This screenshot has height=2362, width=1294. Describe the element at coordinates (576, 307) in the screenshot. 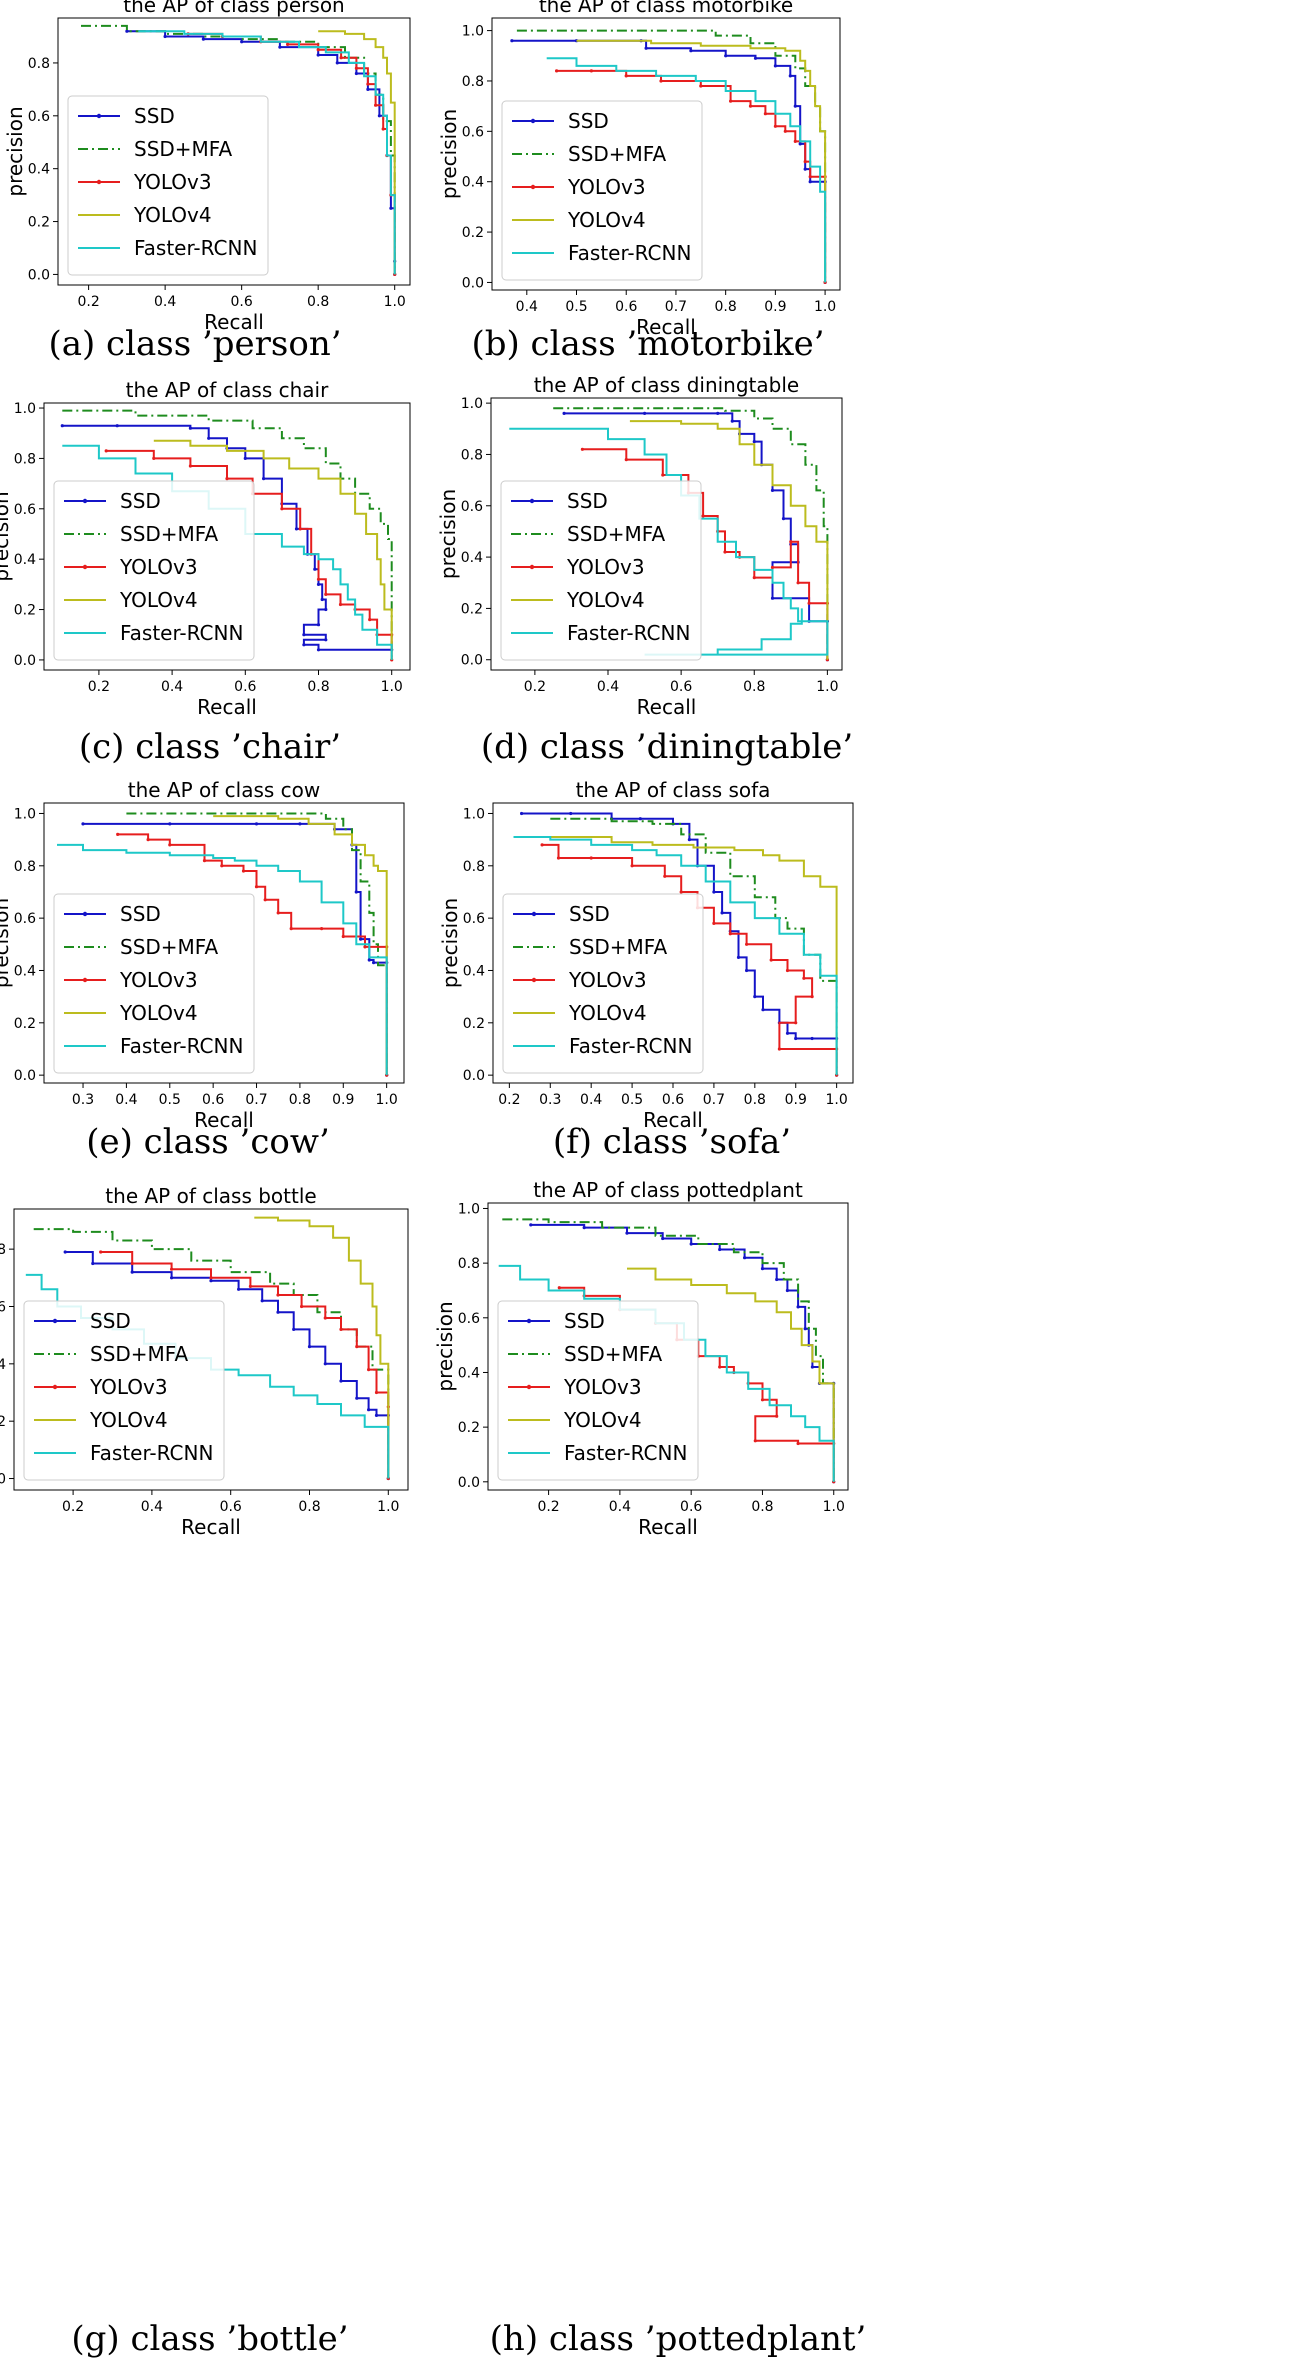

I see `x-tick-label: 0.5` at that location.